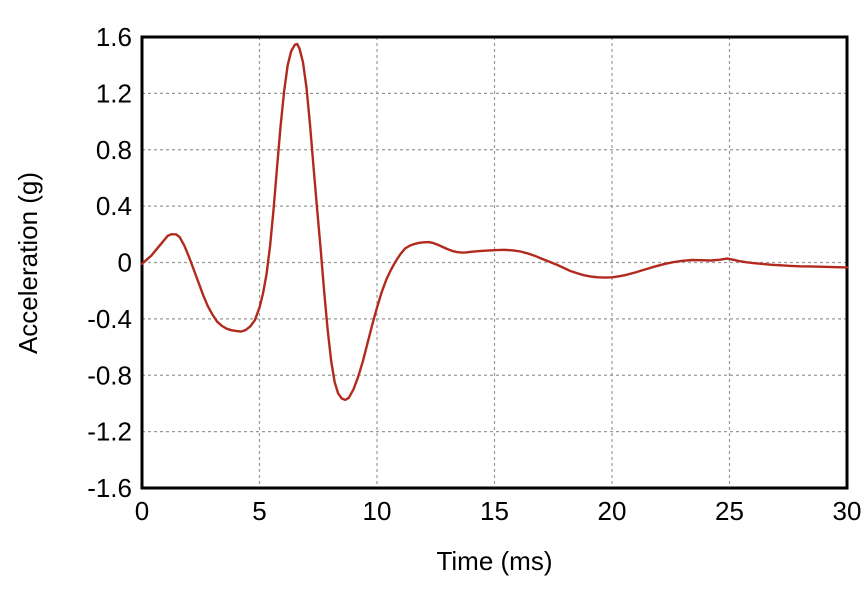 The image size is (864, 592). I want to click on y-tick-label: 0, so click(125, 263).